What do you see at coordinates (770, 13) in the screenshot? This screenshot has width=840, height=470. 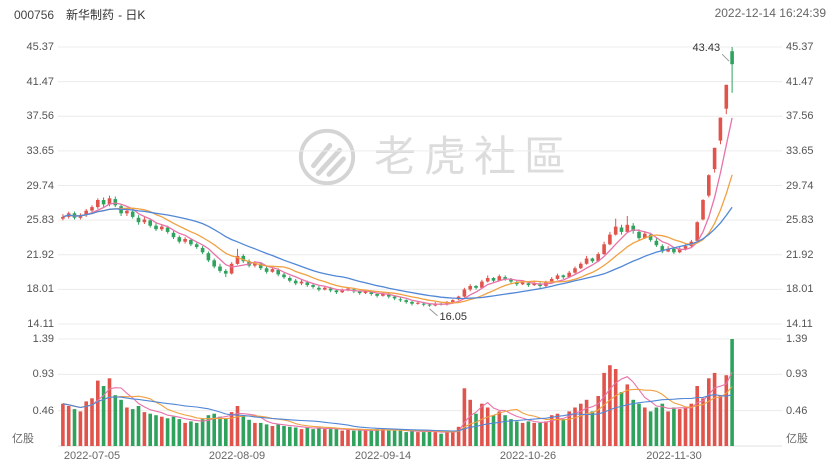 I see `chart-timestamp: 2022-12-14 16:24:39` at bounding box center [770, 13].